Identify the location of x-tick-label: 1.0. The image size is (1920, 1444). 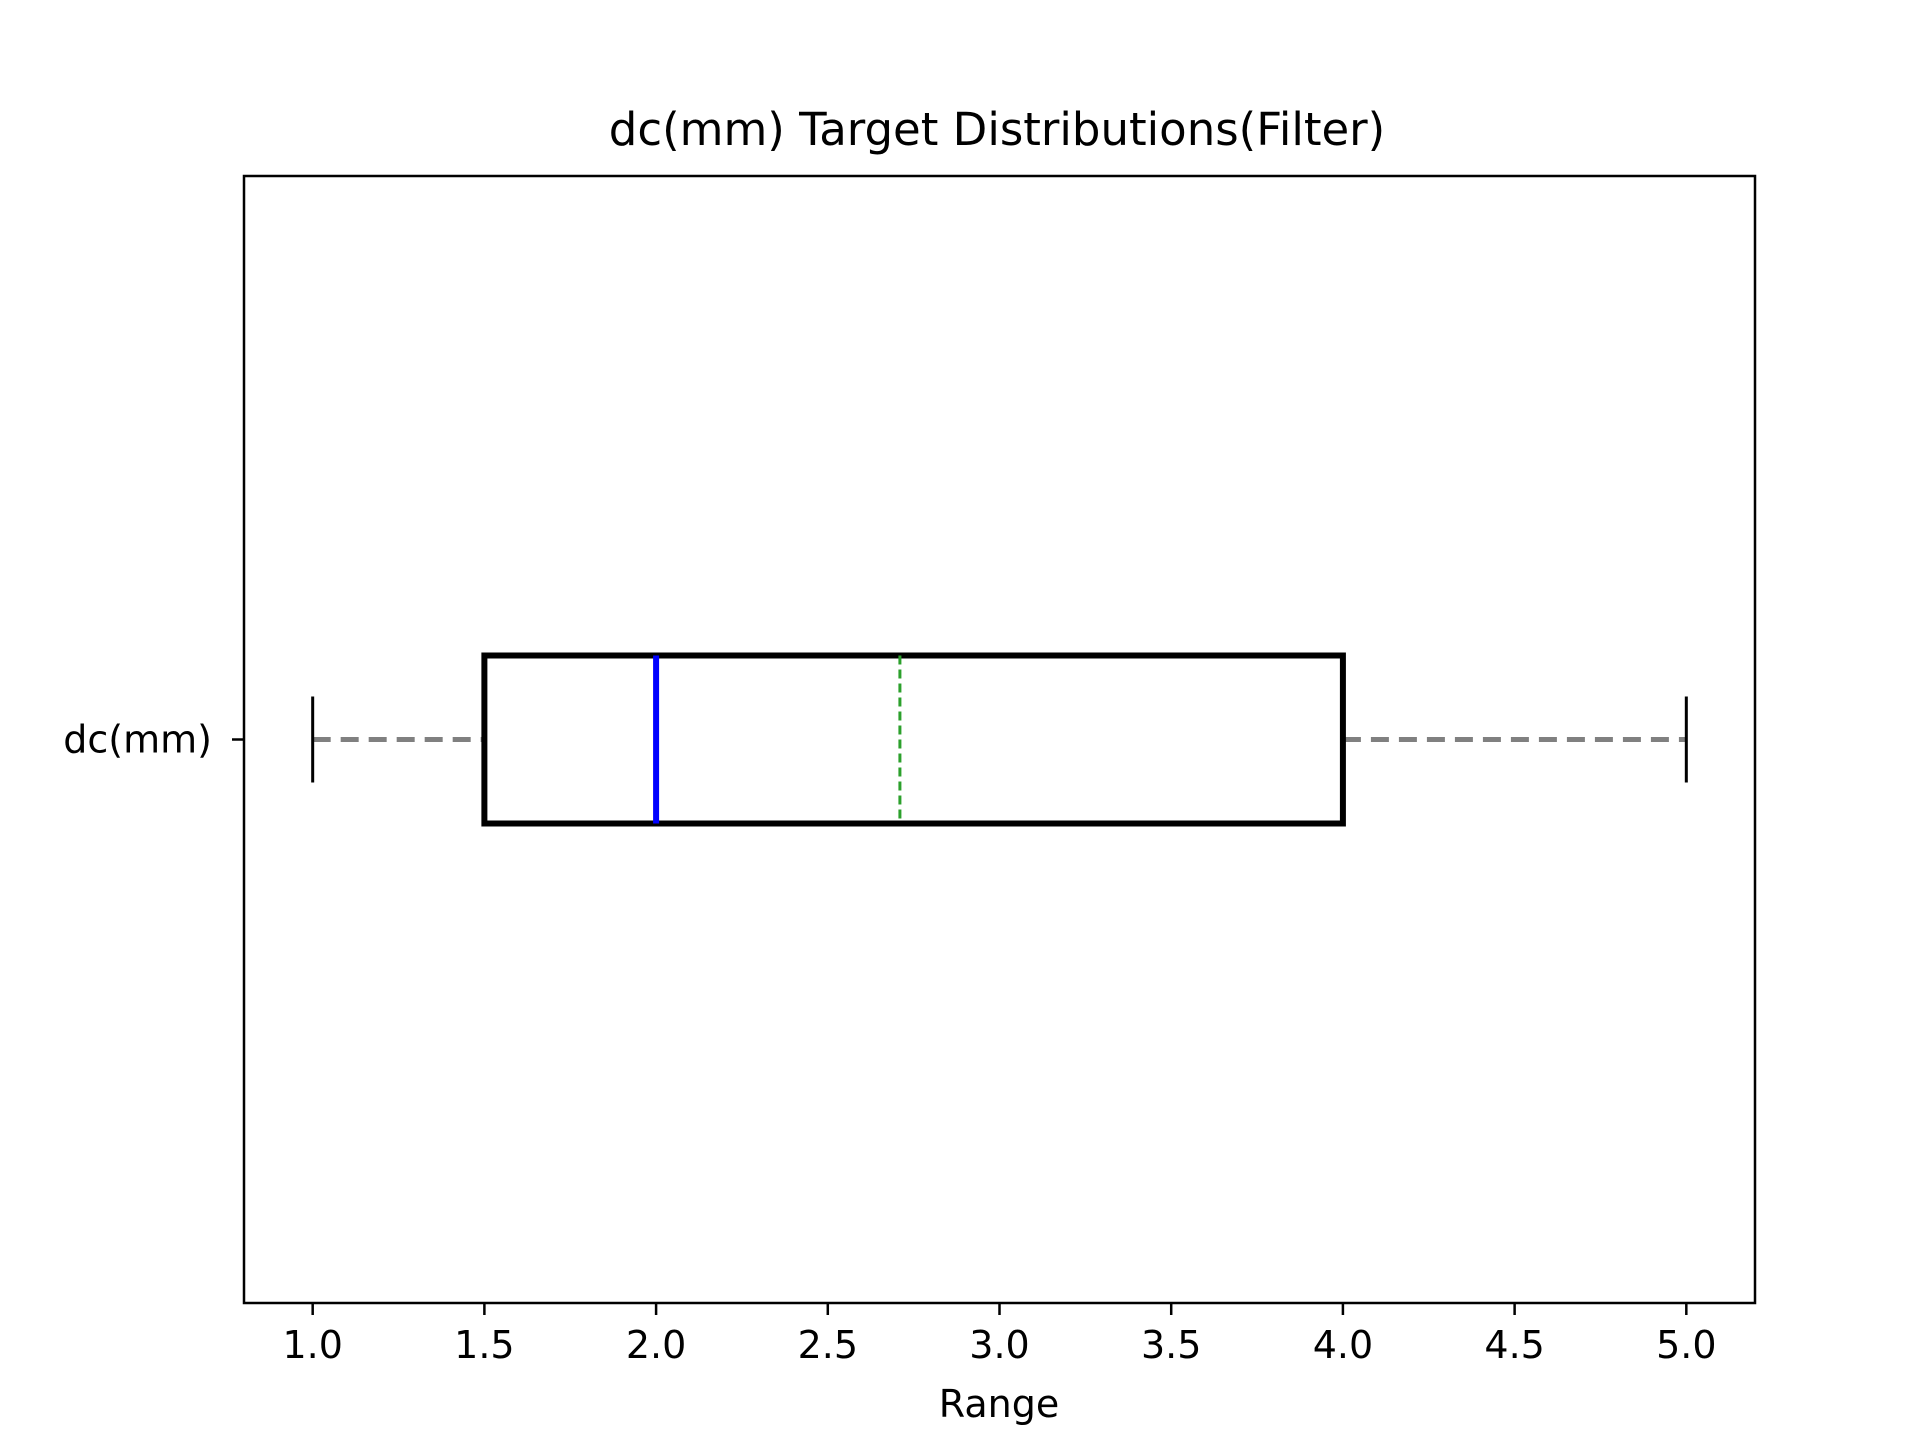
(312, 1345).